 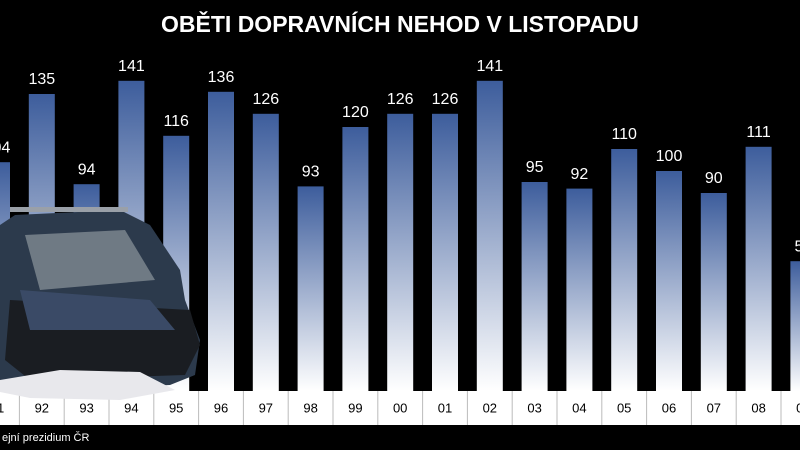 What do you see at coordinates (400, 407) in the screenshot?
I see `x-tick-label: 00` at bounding box center [400, 407].